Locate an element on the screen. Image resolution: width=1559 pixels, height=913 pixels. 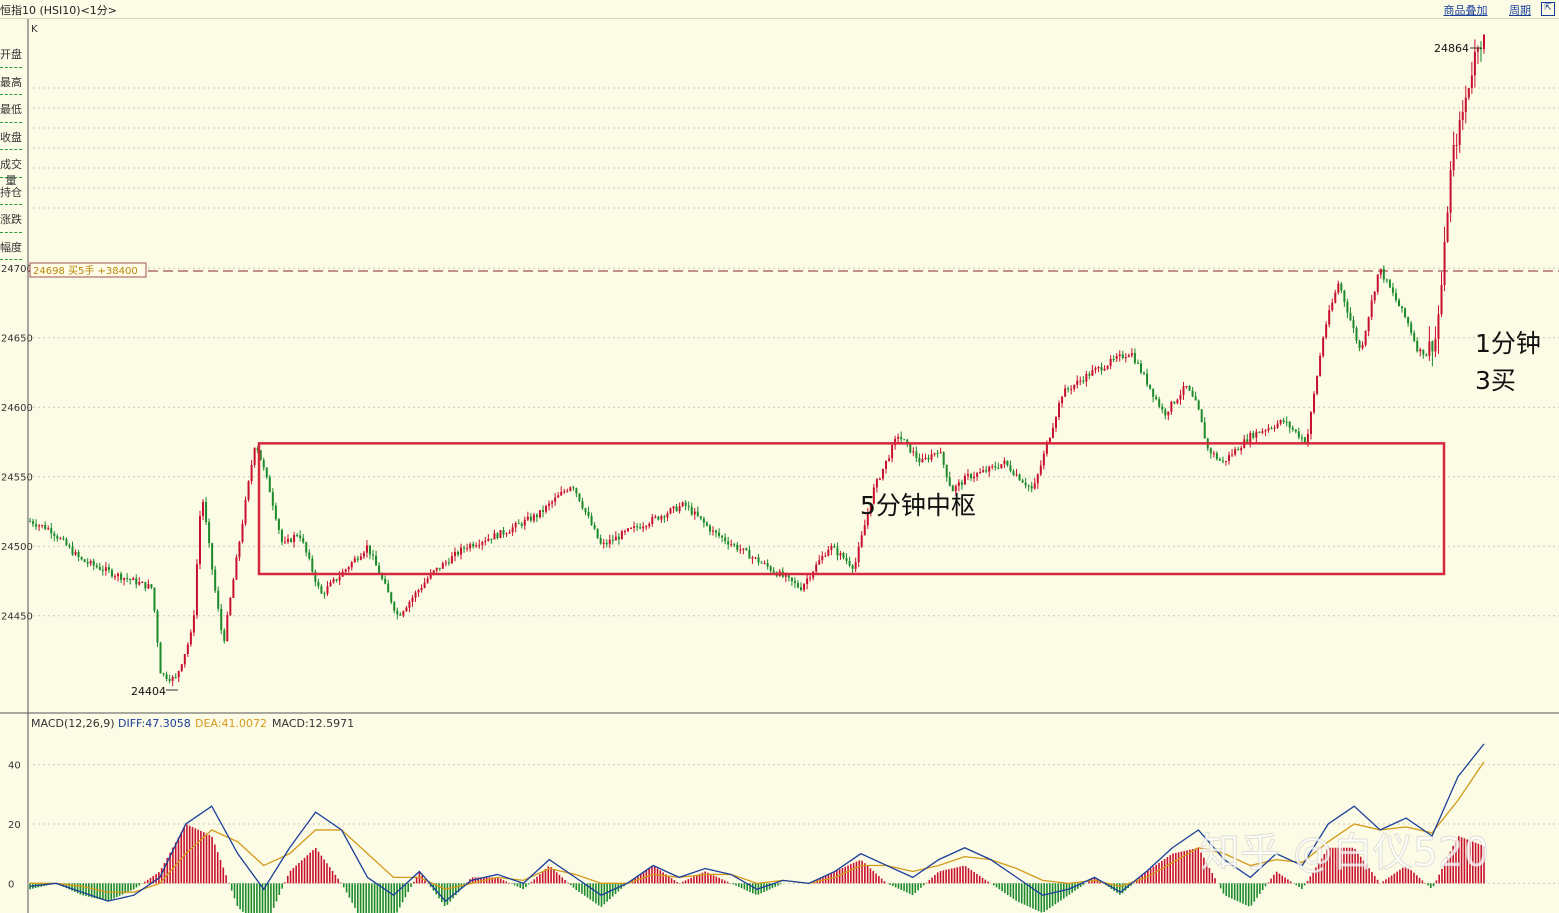
sidebar-item-high: 最高 is located at coordinates (11, 81).